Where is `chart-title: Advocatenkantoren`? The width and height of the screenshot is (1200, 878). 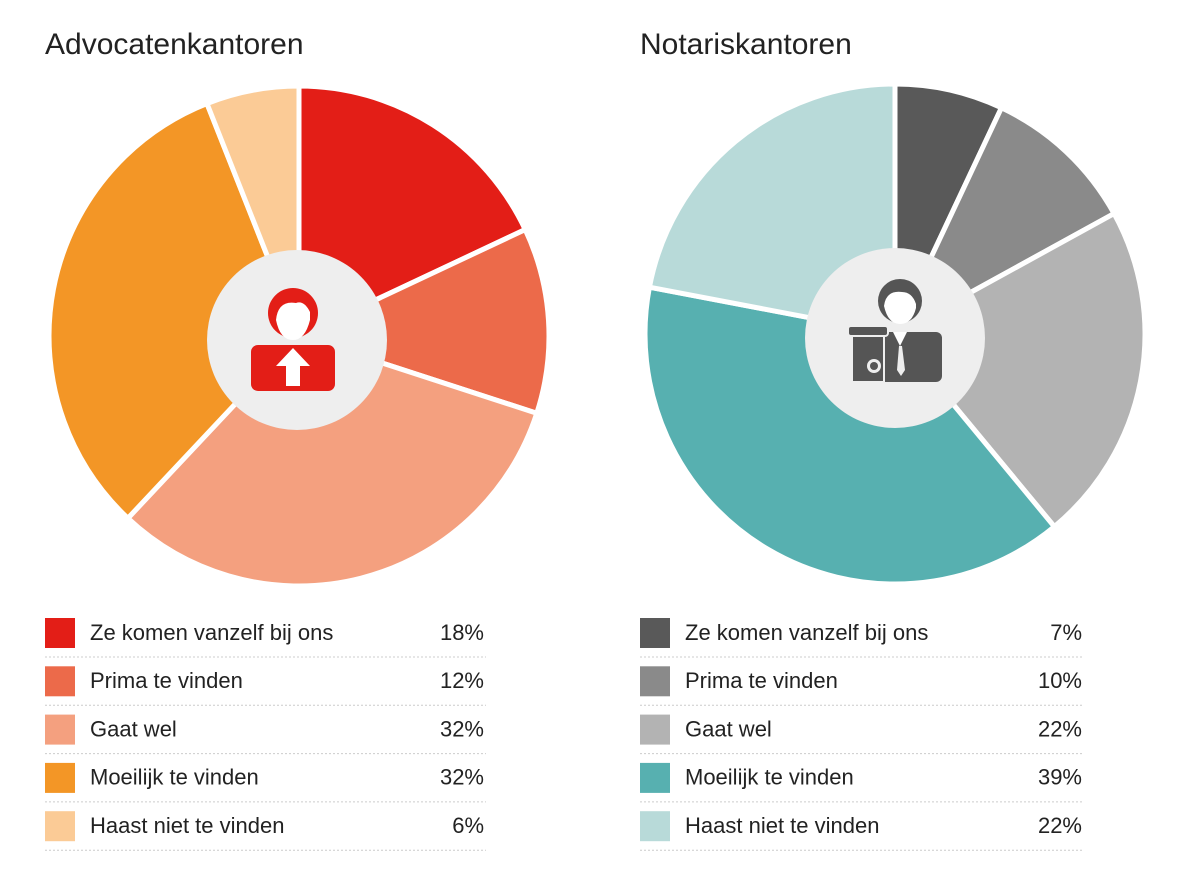 chart-title: Advocatenkantoren is located at coordinates (174, 44).